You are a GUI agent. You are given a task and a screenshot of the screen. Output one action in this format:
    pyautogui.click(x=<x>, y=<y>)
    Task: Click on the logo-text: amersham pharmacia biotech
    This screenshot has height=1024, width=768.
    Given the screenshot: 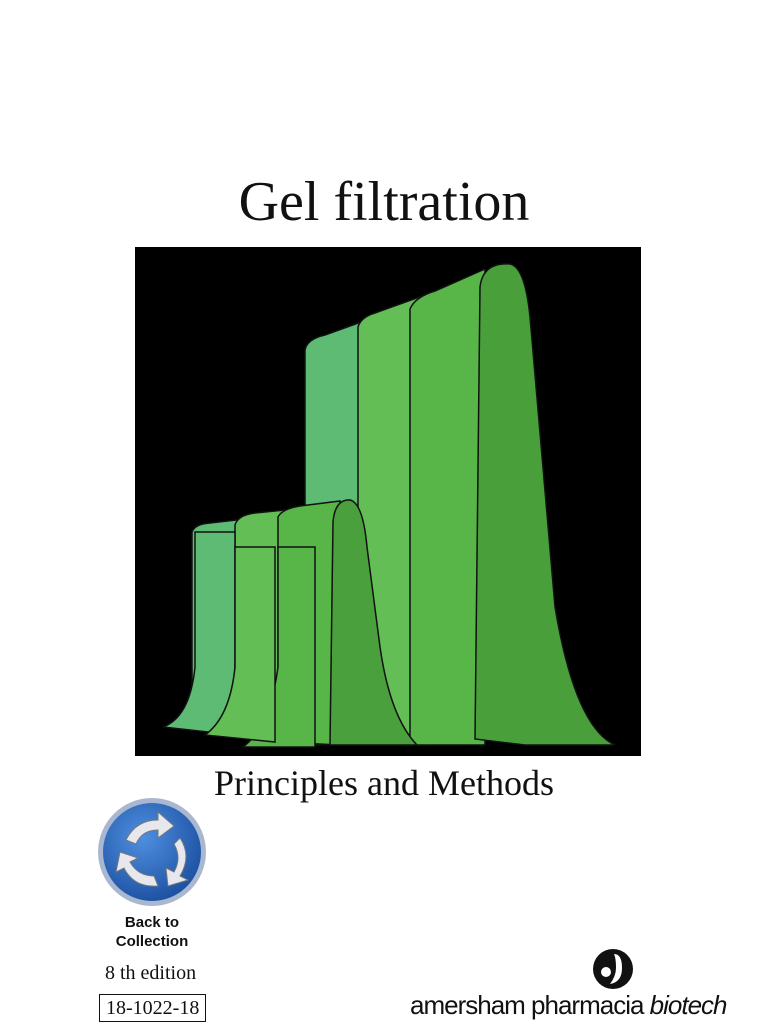 What is the action you would take?
    pyautogui.click(x=569, y=1005)
    